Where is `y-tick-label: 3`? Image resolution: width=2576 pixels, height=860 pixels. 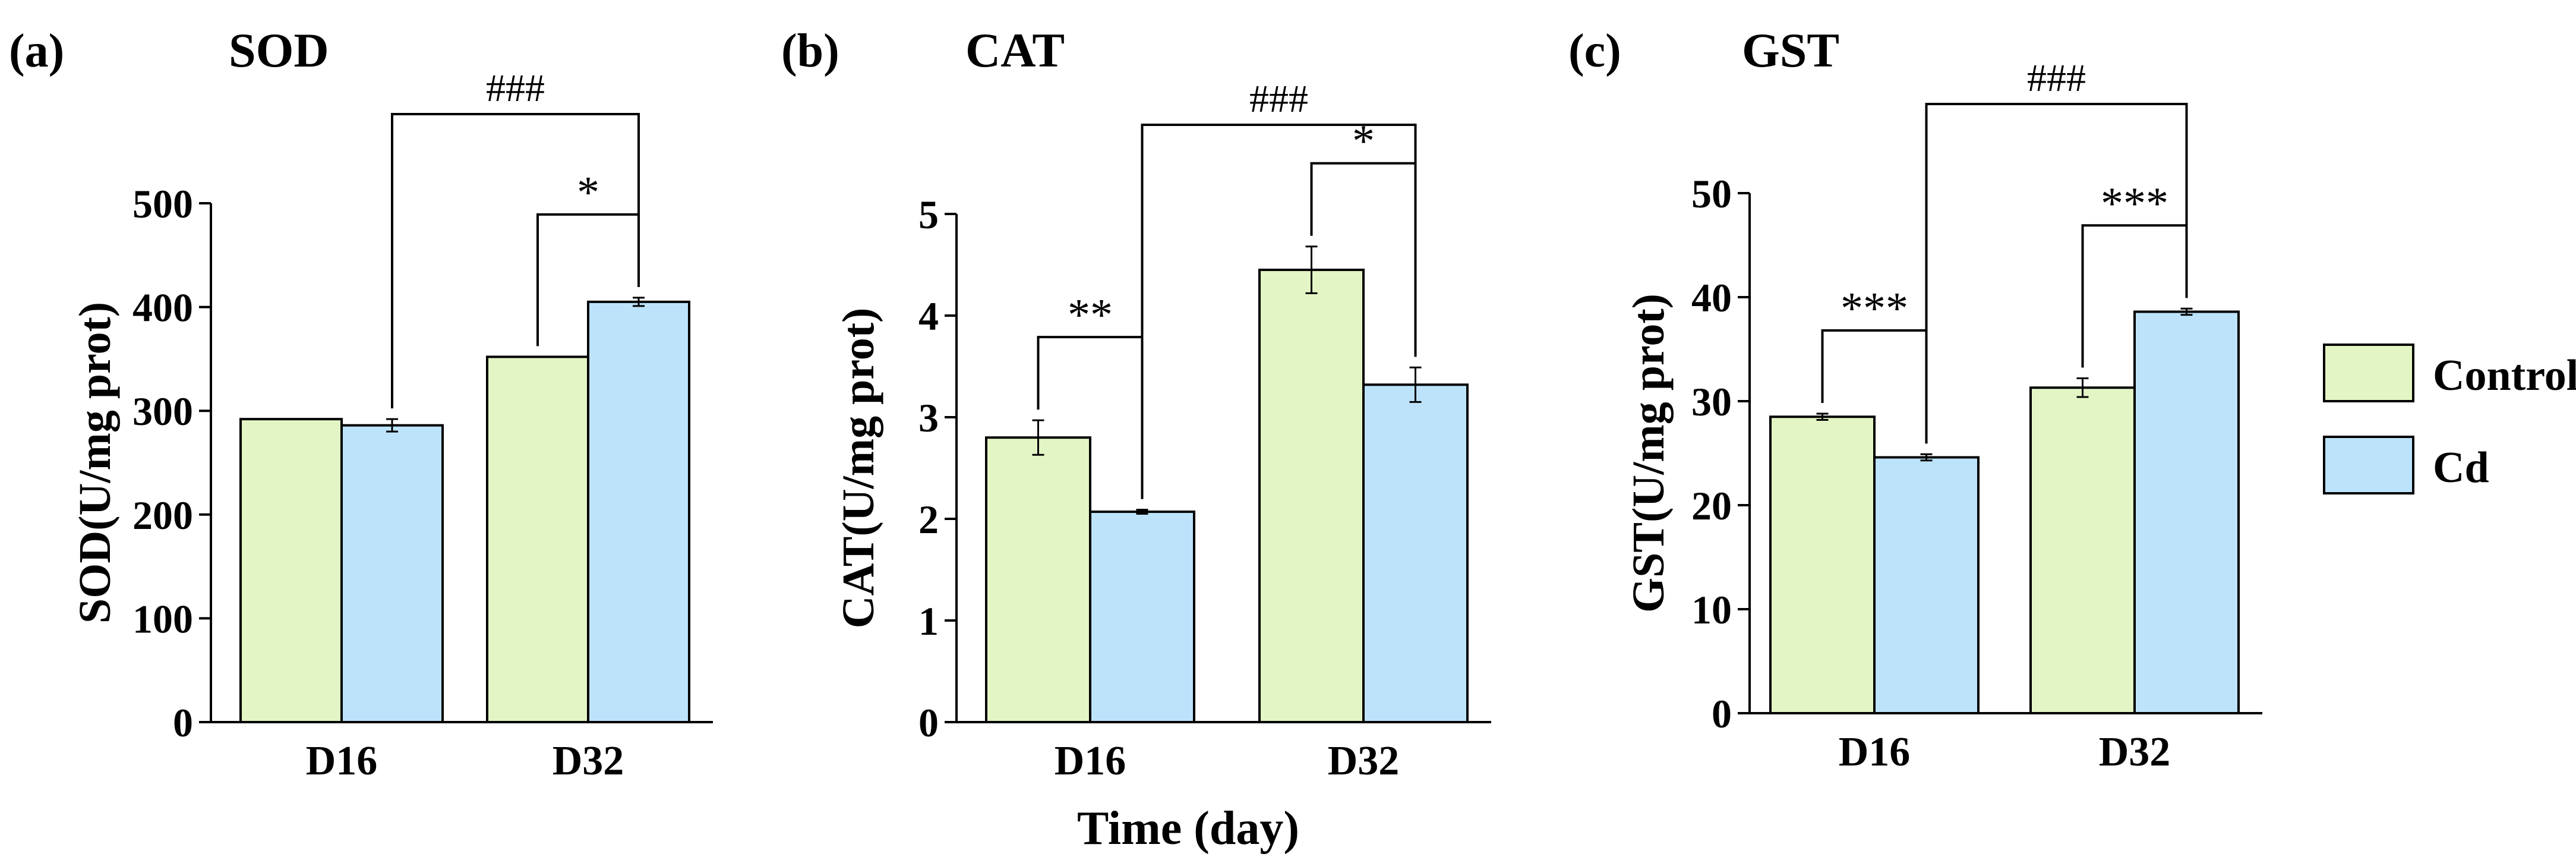
y-tick-label: 3 is located at coordinates (928, 417).